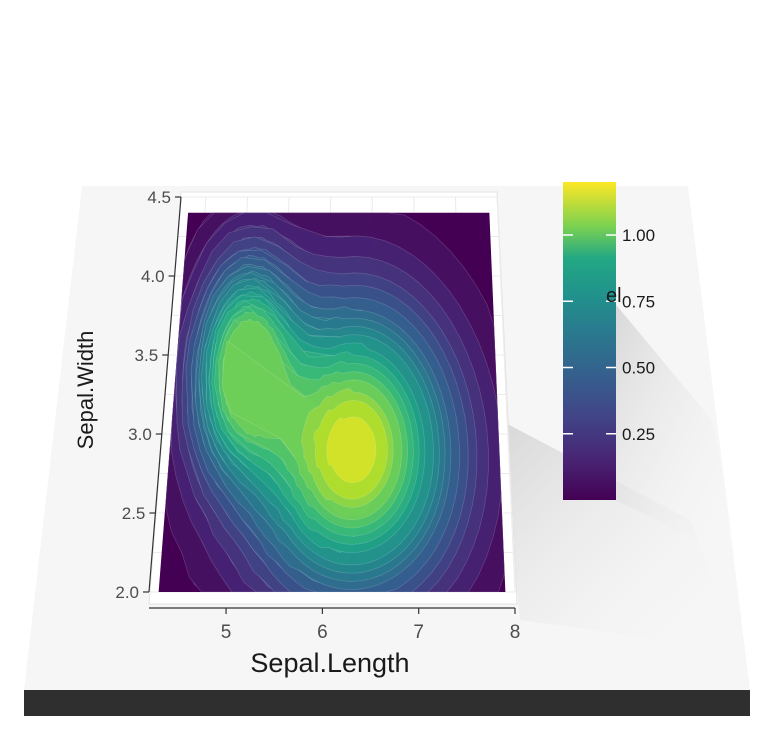  Describe the element at coordinates (638, 301) in the screenshot. I see `colorbar-tick-label: 0.75` at that location.